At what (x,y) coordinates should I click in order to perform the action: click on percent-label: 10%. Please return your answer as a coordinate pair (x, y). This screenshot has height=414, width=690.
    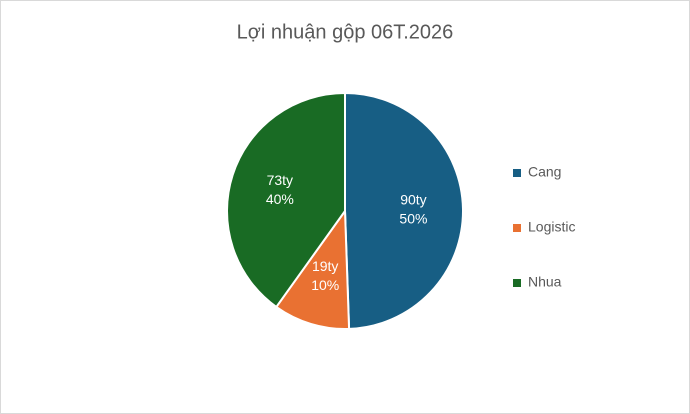
    Looking at the image, I should click on (325, 285).